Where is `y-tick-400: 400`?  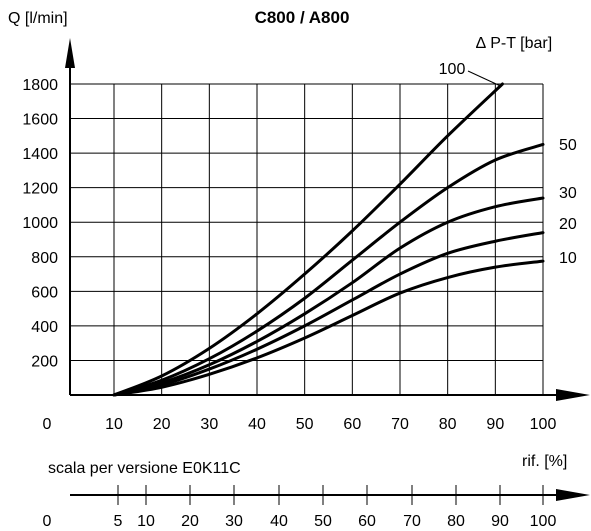 y-tick-400: 400 is located at coordinates (44, 327).